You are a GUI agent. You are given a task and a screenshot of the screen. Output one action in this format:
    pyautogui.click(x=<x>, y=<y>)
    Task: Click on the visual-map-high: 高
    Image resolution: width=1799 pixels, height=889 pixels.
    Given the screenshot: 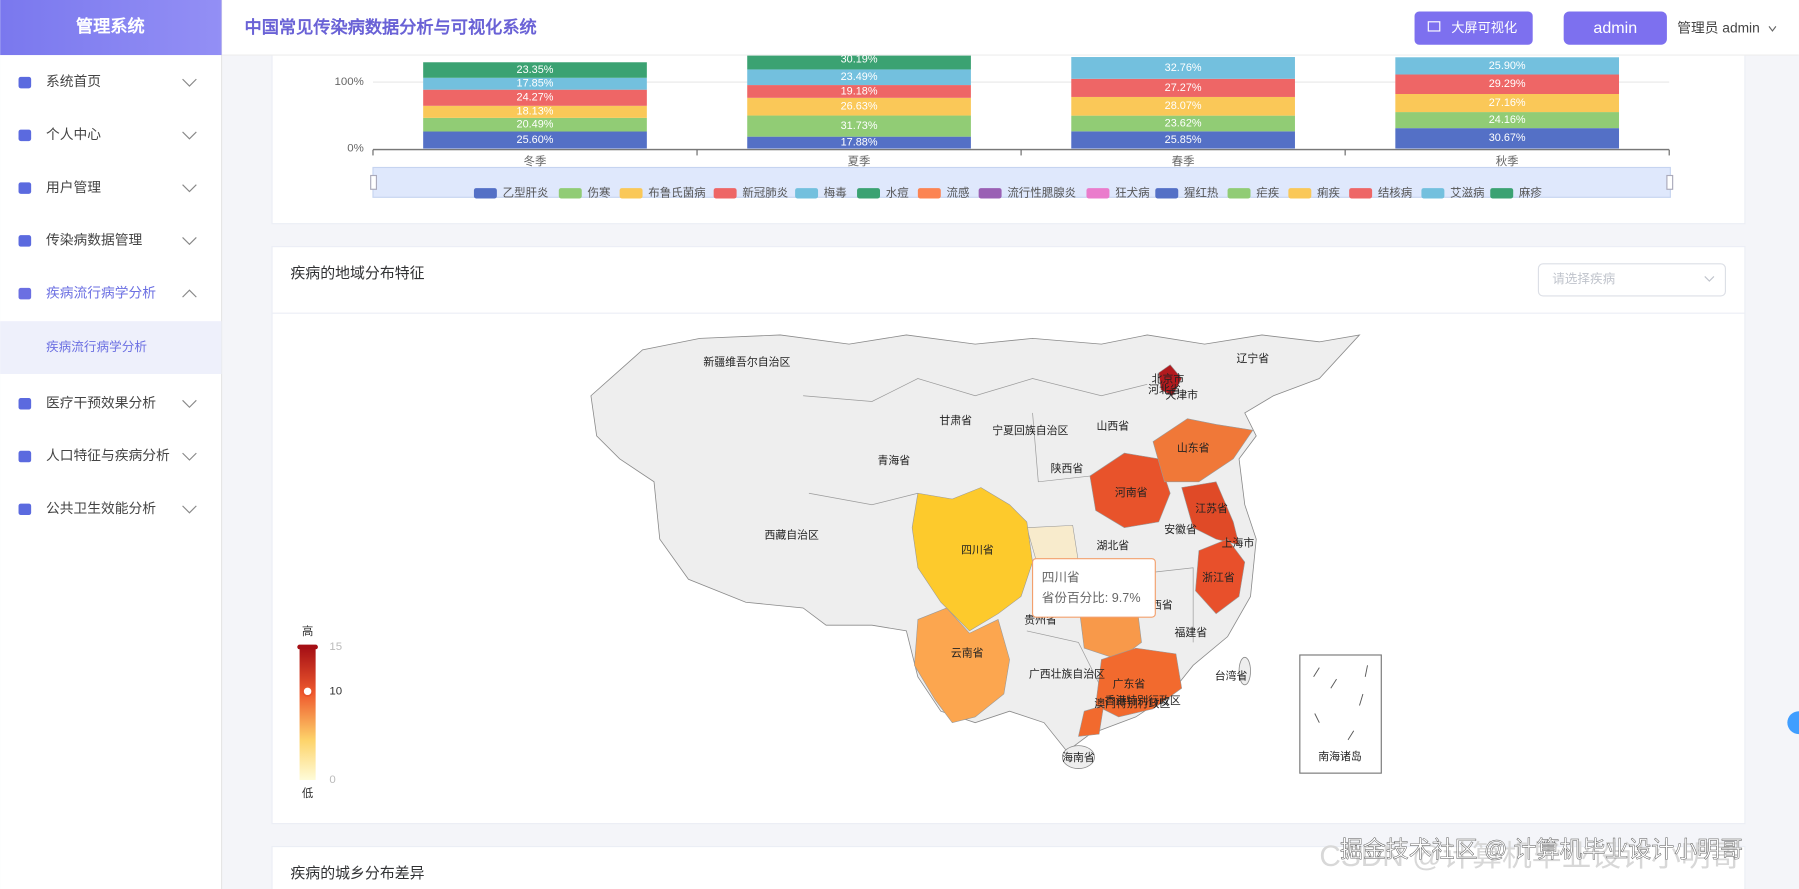 What is the action you would take?
    pyautogui.click(x=307, y=631)
    